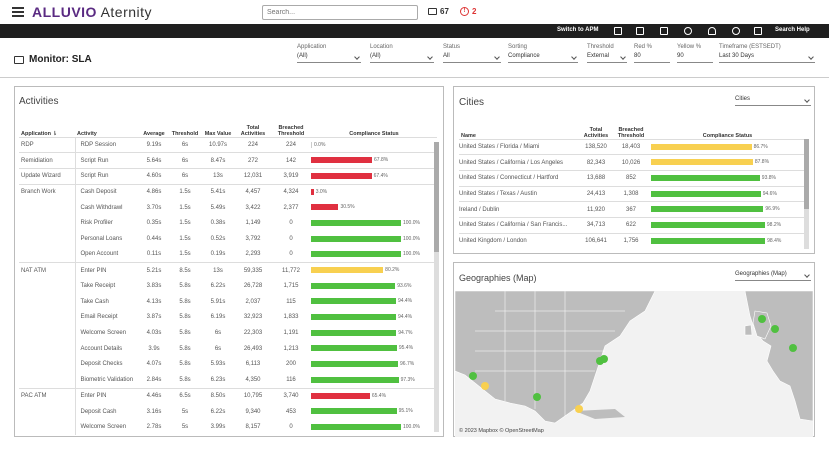  What do you see at coordinates (101, 364) in the screenshot?
I see `activity-cell: Deposit Checks` at bounding box center [101, 364].